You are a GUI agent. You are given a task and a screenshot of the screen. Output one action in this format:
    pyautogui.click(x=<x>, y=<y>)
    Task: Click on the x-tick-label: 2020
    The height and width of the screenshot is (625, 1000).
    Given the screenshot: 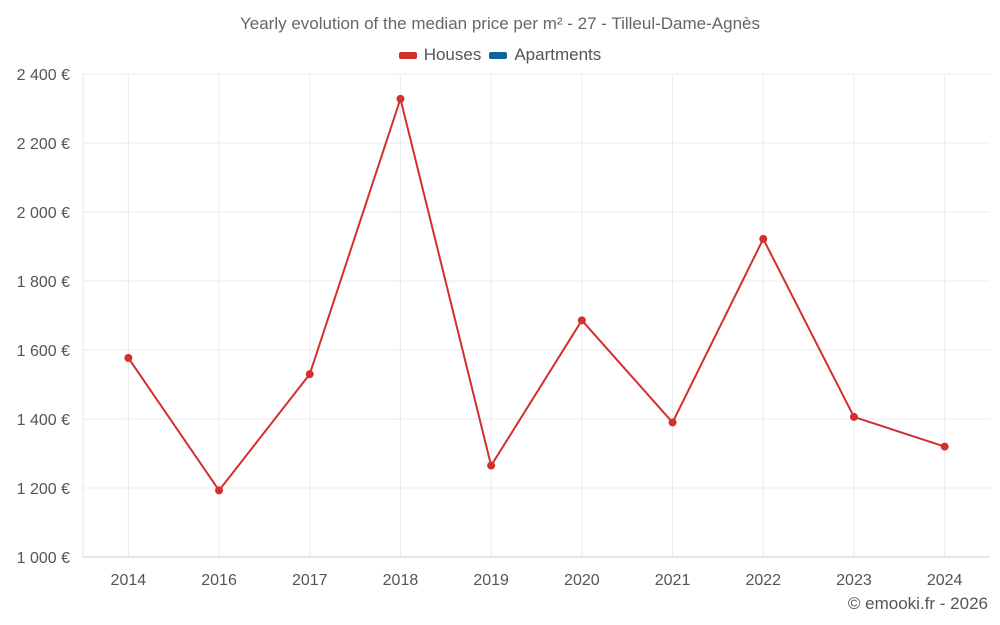 What is the action you would take?
    pyautogui.click(x=582, y=580)
    